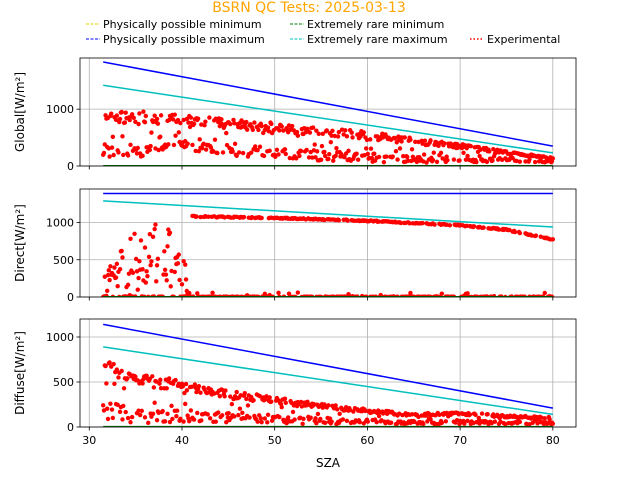 This screenshot has height=480, width=640. I want to click on line-rare-max, so click(328, 381).